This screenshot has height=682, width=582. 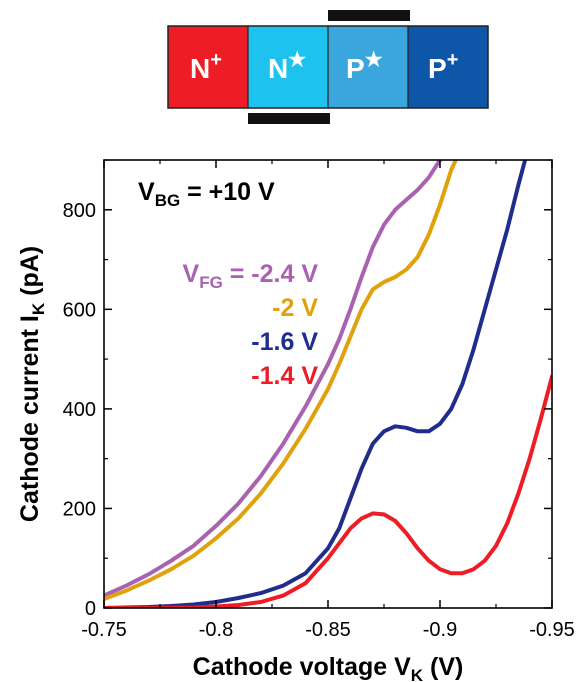 I want to click on y-tick-label-4: 800, so click(x=79, y=211).